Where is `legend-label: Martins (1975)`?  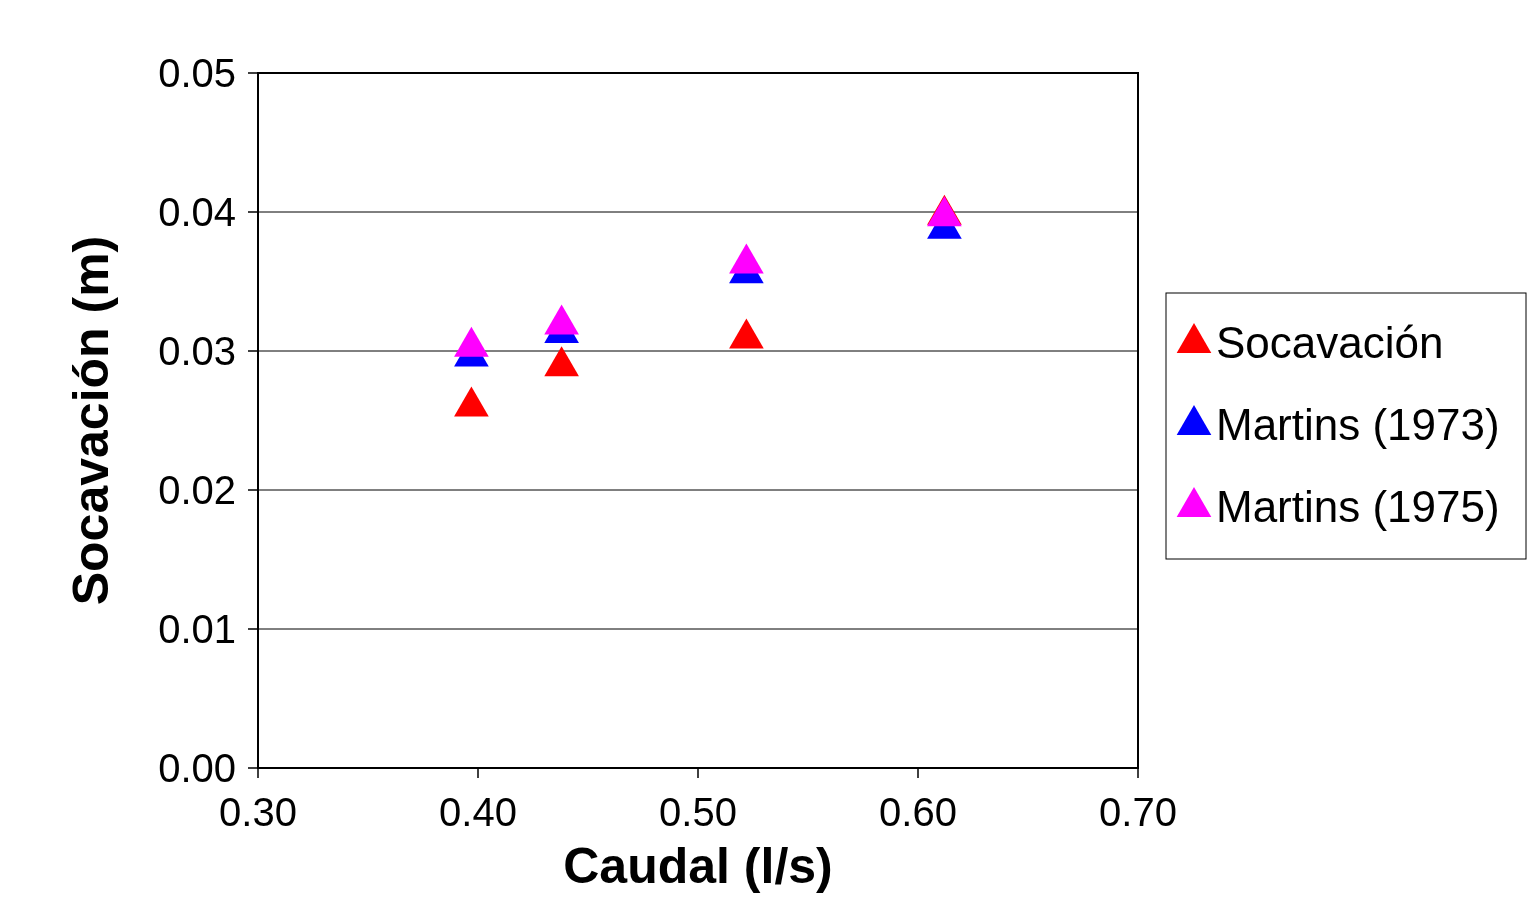
legend-label: Martins (1975) is located at coordinates (1358, 507).